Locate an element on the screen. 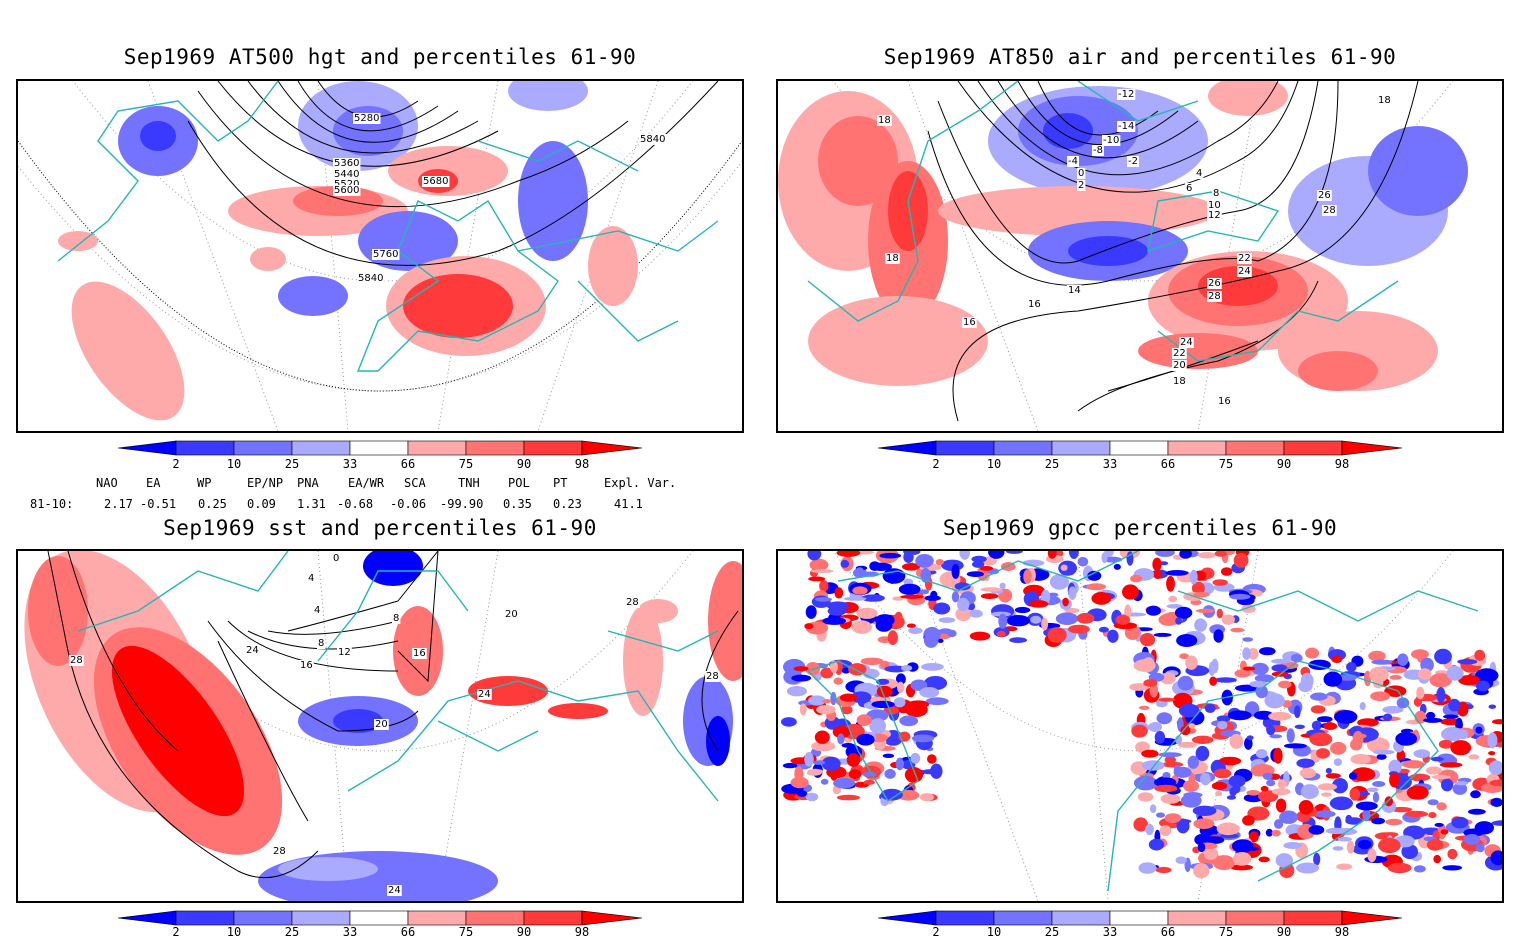  index-header: EA is located at coordinates (153, 483).